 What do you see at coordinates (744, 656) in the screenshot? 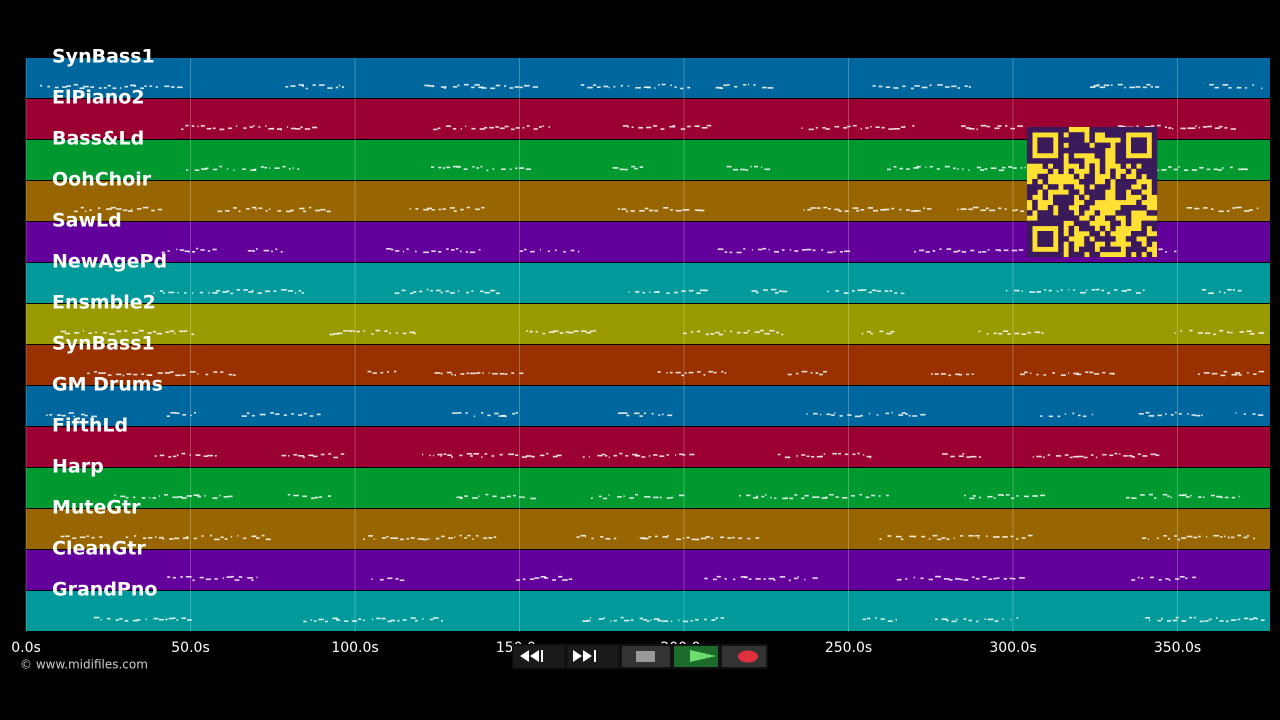
I see `record-button` at bounding box center [744, 656].